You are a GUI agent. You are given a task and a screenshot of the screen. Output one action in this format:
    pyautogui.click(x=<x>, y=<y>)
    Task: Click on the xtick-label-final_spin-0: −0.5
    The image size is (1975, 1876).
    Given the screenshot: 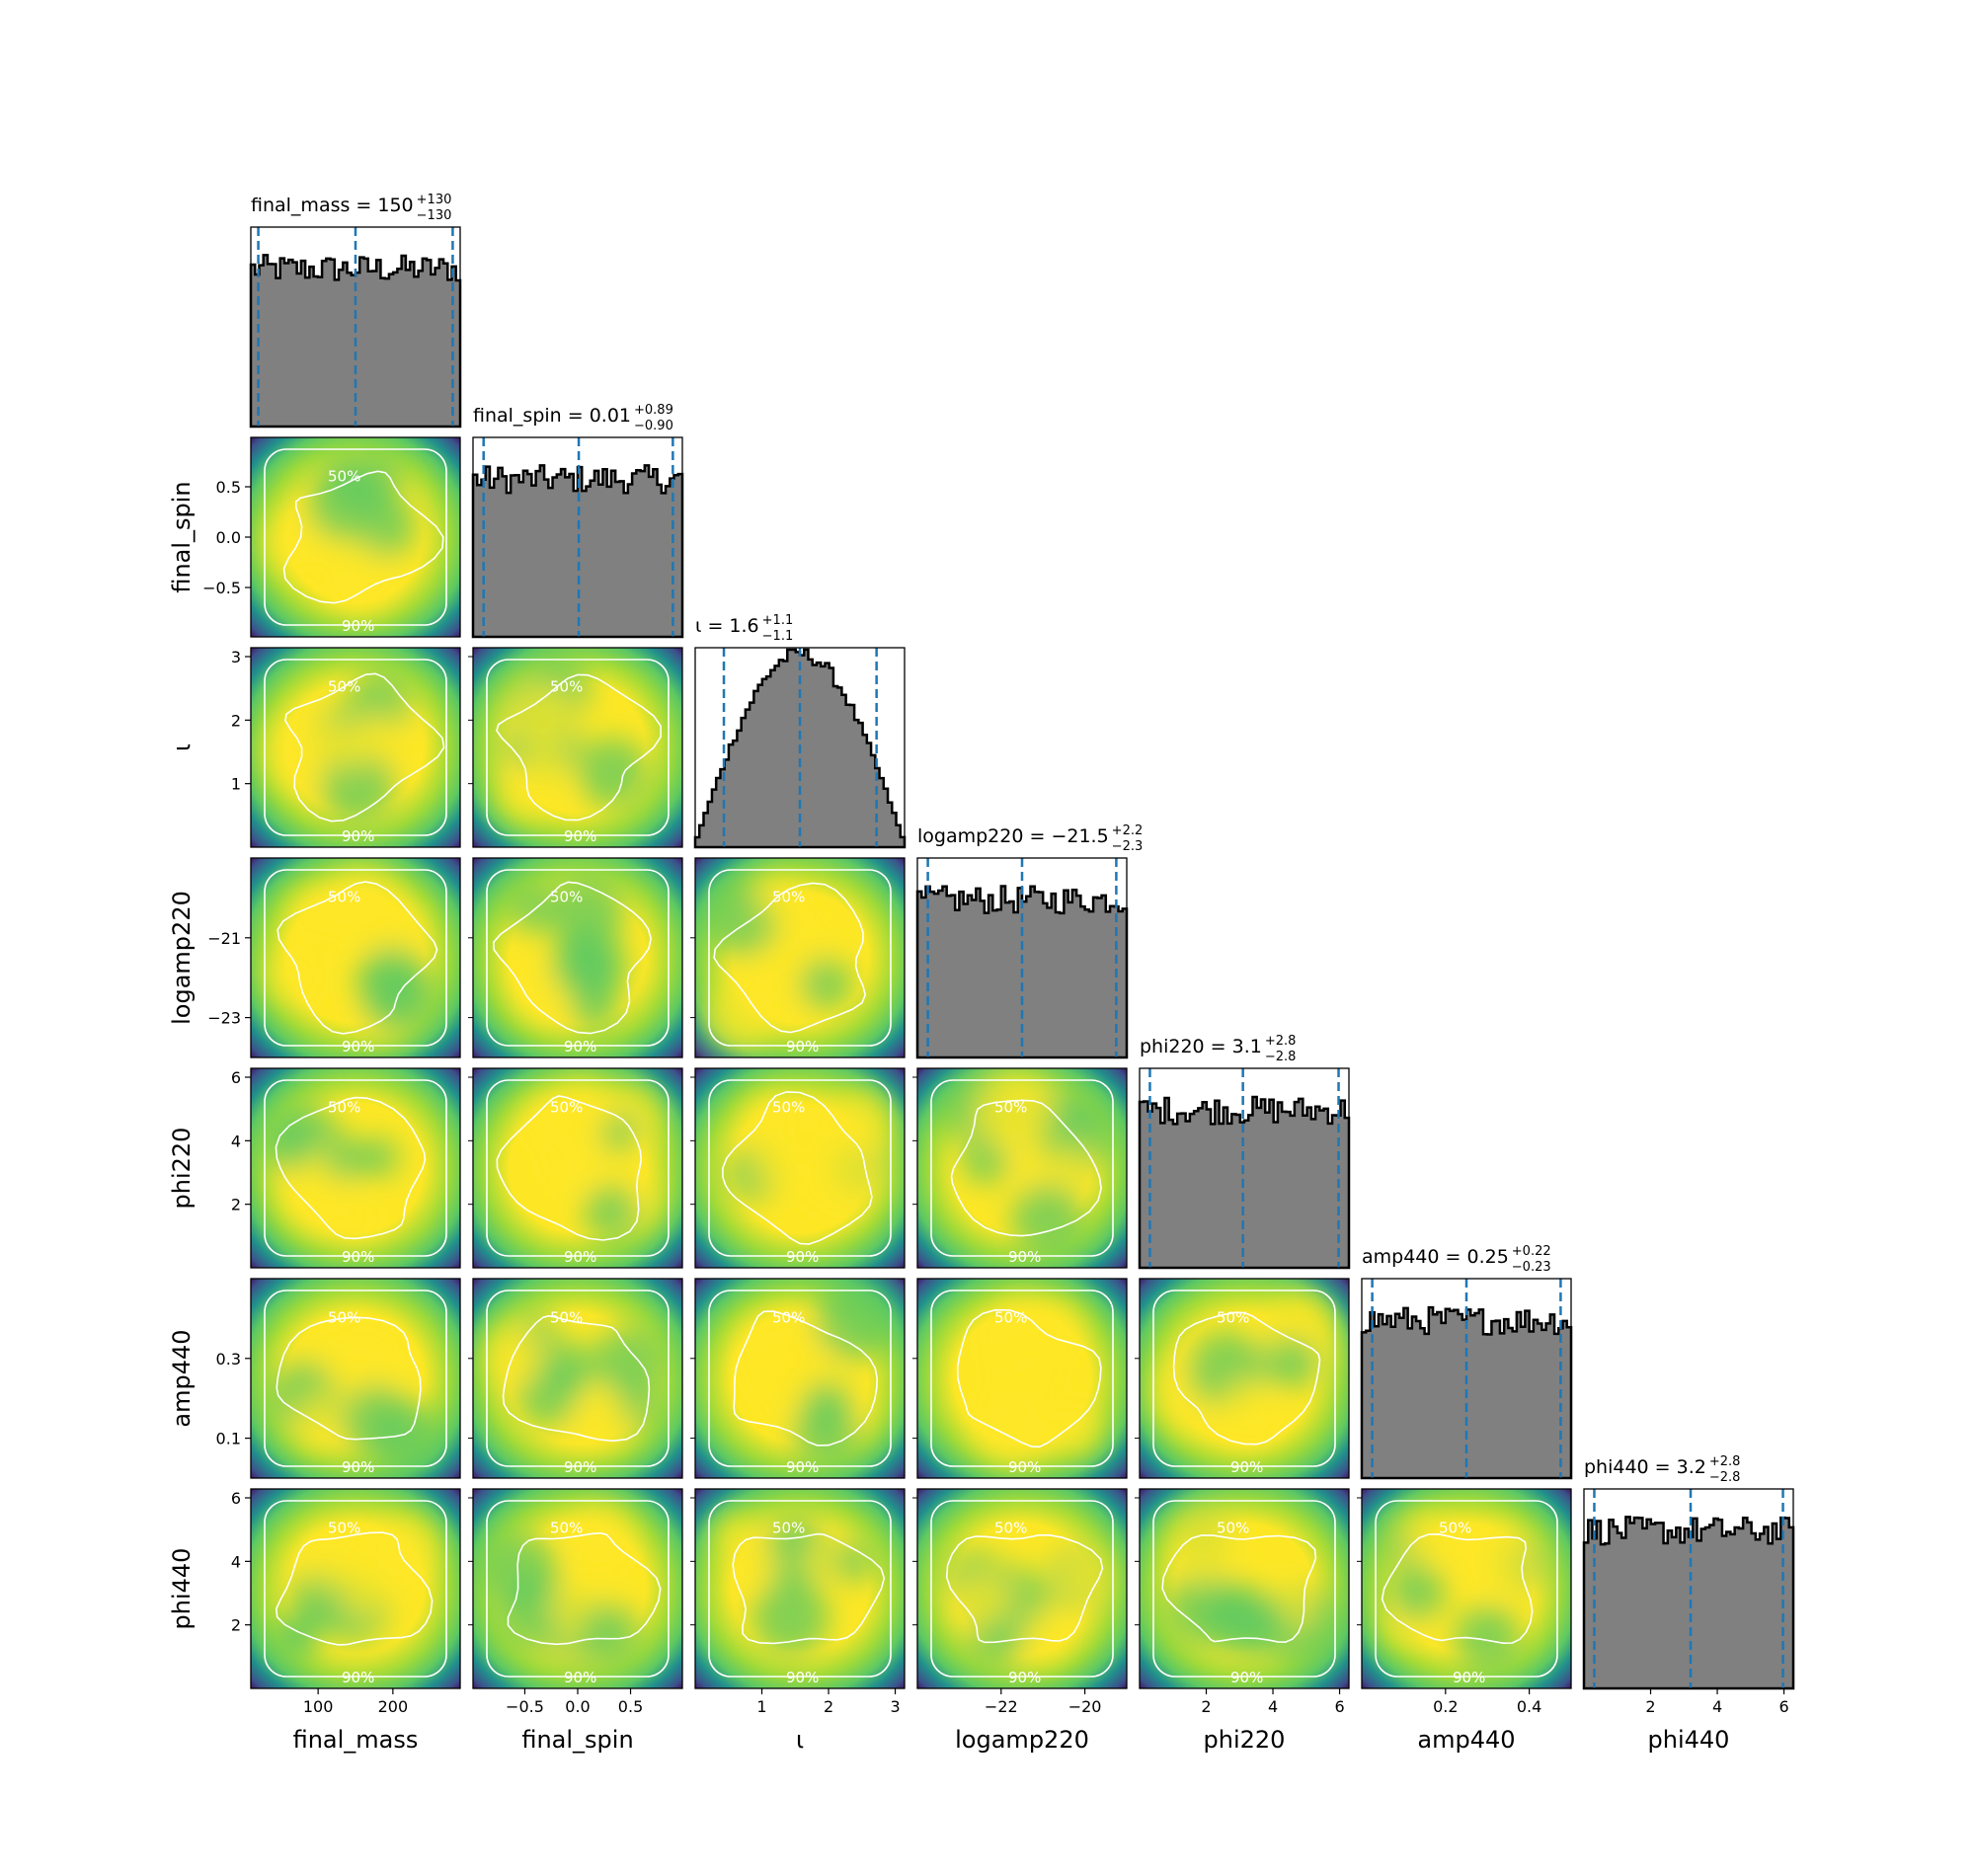 What is the action you would take?
    pyautogui.click(x=525, y=1707)
    